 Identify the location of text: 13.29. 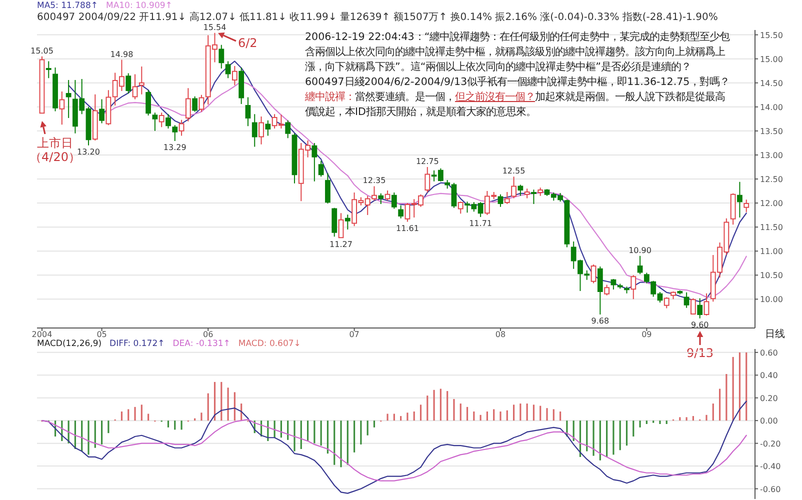
(174, 147).